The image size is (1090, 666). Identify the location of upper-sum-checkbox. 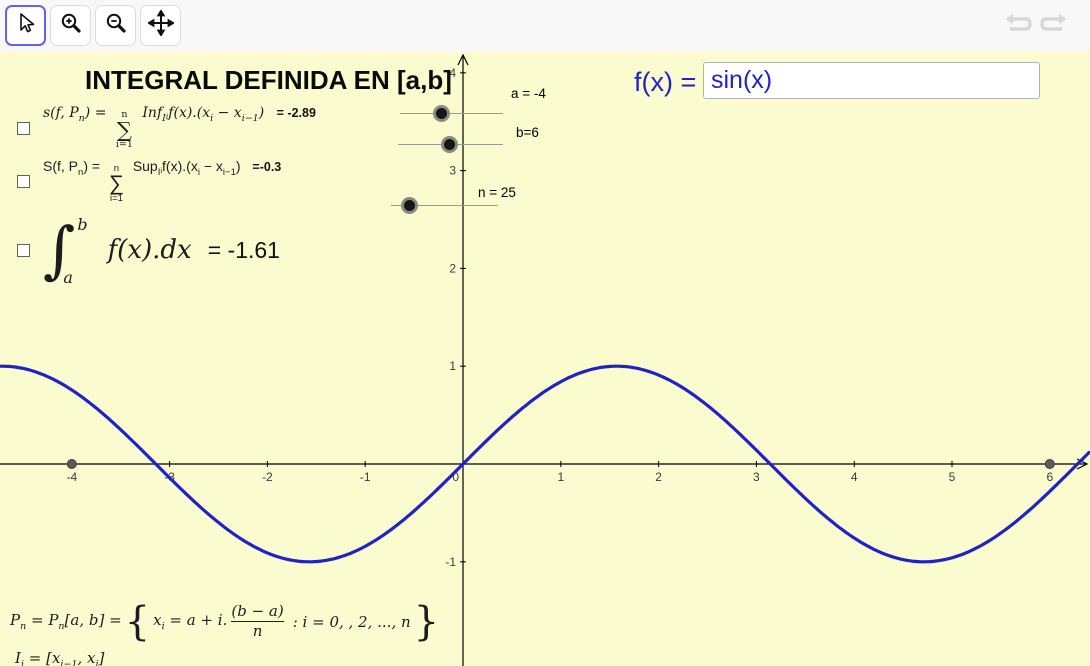
(23, 181).